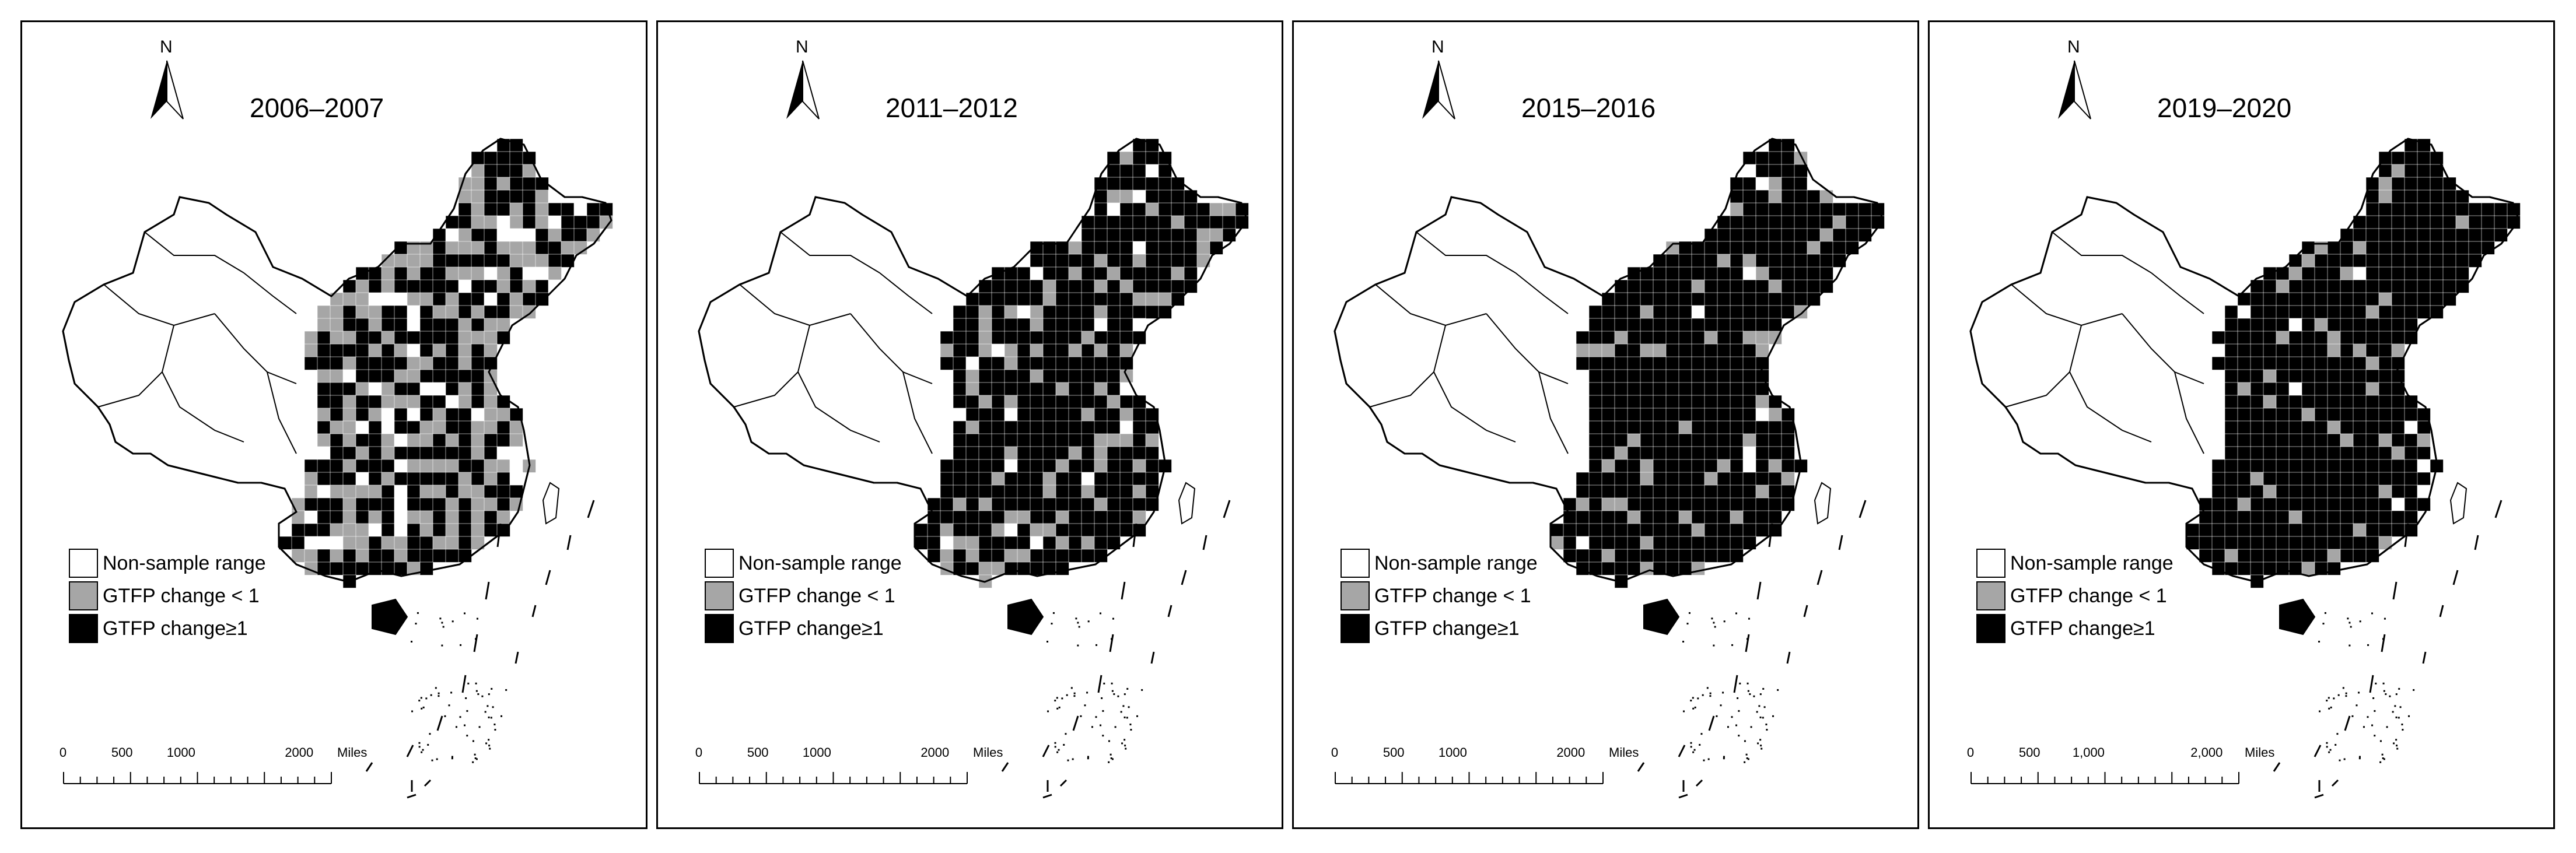  Describe the element at coordinates (2458, 504) in the screenshot. I see `taiwan-island` at that location.